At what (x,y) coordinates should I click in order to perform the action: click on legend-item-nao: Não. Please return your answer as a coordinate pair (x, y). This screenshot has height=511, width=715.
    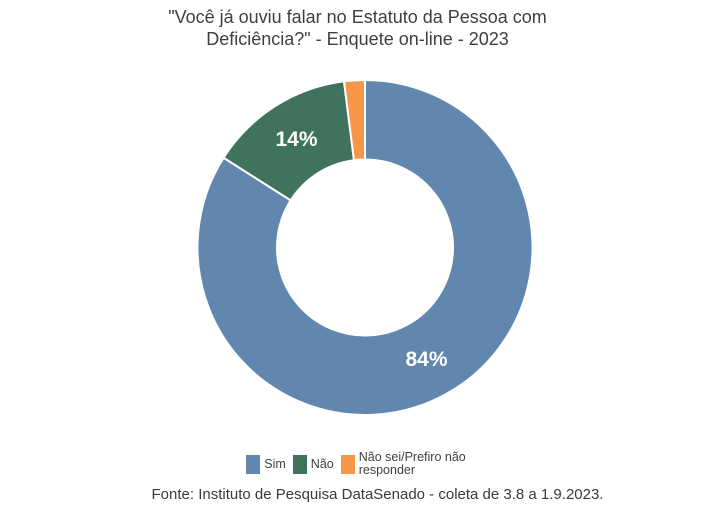
    Looking at the image, I should click on (313, 464).